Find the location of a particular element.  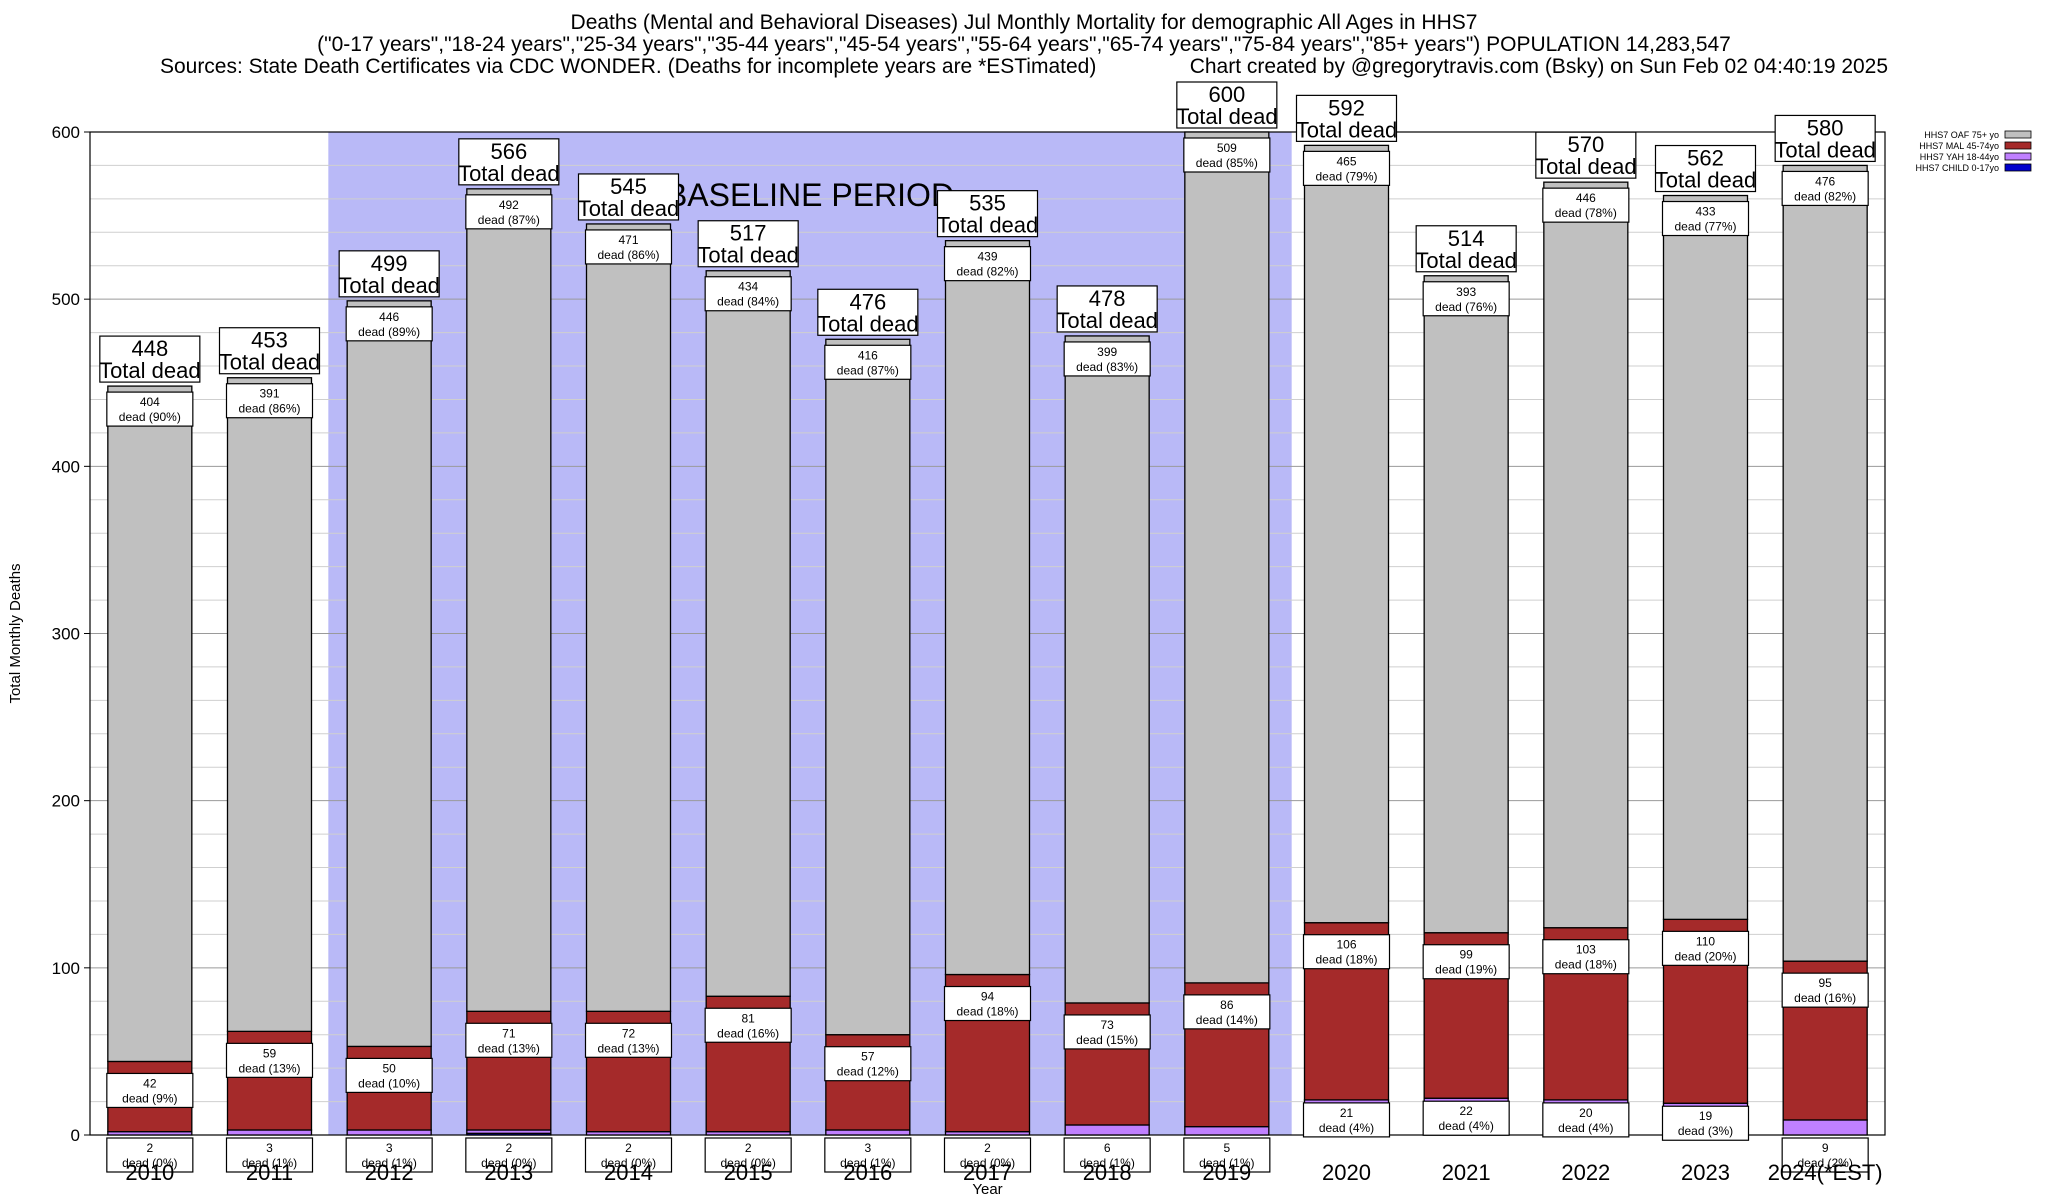

y-tick-label: 0 is located at coordinates (75, 1135).